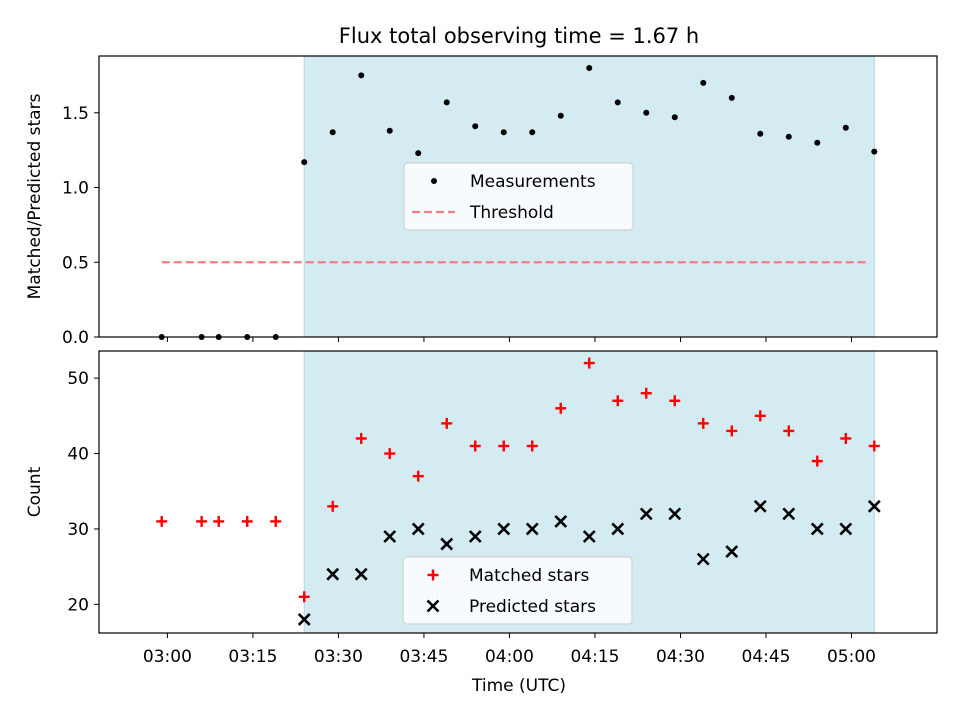 This screenshot has height=720, width=960. I want to click on legend-label-0: Measurements, so click(533, 182).